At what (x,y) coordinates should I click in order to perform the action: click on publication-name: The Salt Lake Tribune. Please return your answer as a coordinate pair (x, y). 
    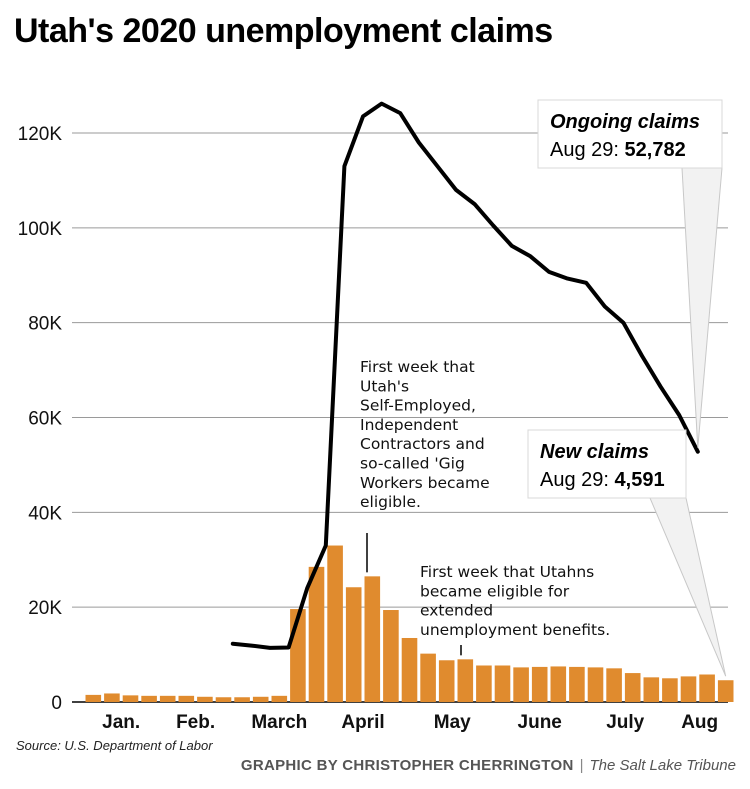
    Looking at the image, I should click on (662, 765).